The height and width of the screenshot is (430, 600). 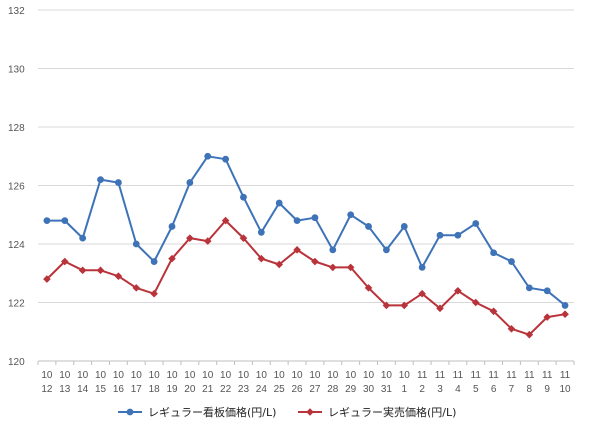 I want to click on x-tick-label-day: 13, so click(x=65, y=389).